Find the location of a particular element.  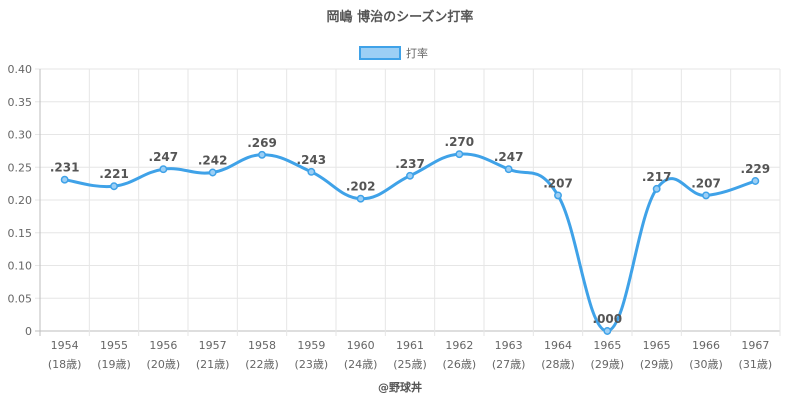

credit: @野球丼 is located at coordinates (400, 387).